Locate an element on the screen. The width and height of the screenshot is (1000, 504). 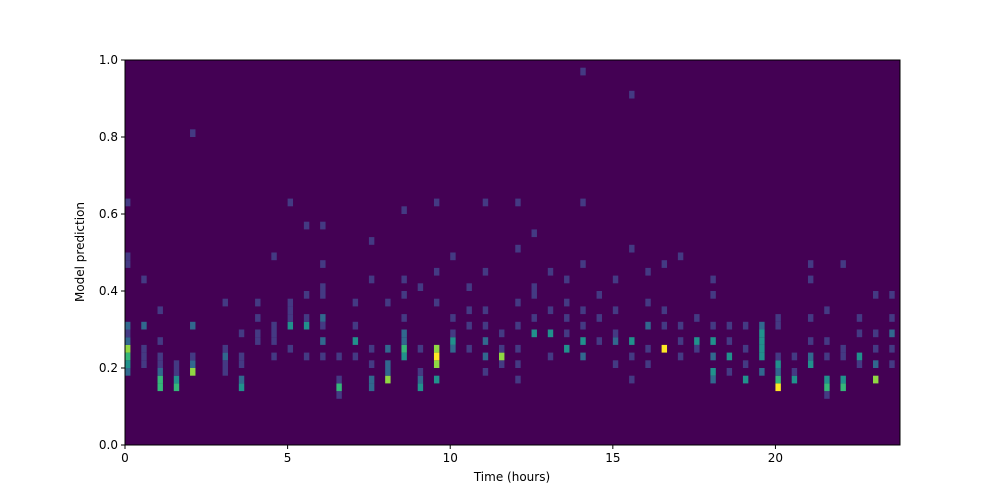
x-tick-label: 20 is located at coordinates (775, 458).